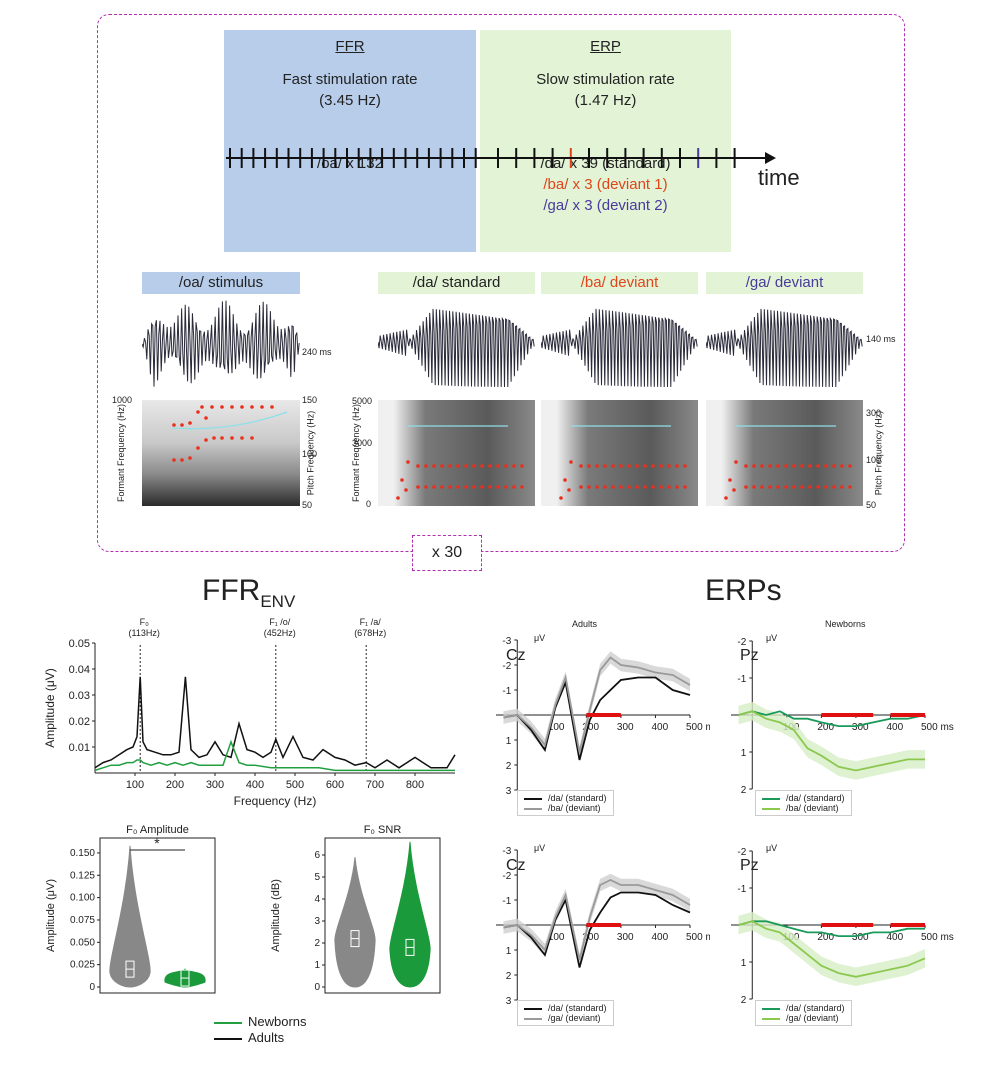 This screenshot has height=1070, width=1000. What do you see at coordinates (317, 965) in the screenshot?
I see `y-tick-label: 1` at bounding box center [317, 965].